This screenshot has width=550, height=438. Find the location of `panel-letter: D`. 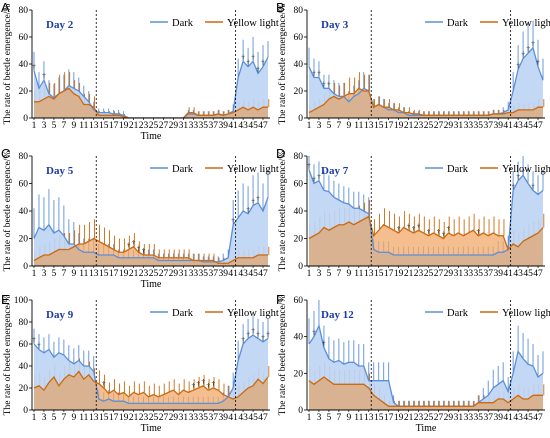

panel-letter: D is located at coordinates (280, 153).